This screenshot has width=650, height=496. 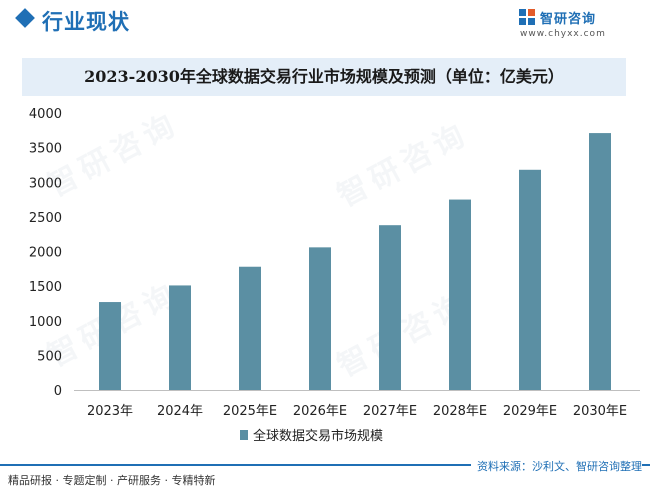 What do you see at coordinates (568, 19) in the screenshot?
I see `logo-name: 智研咨询` at bounding box center [568, 19].